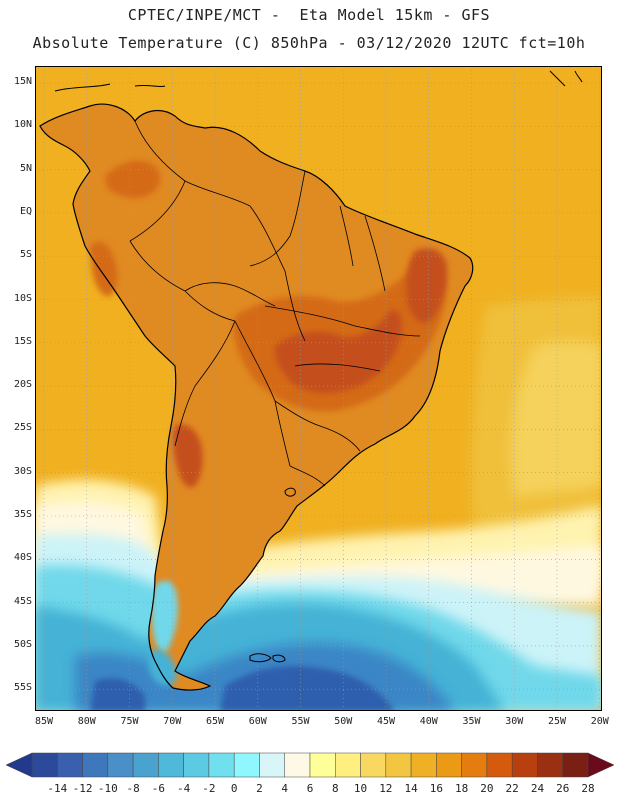  What do you see at coordinates (427, 286) in the screenshot?
I see `hot-zone-ne` at bounding box center [427, 286].